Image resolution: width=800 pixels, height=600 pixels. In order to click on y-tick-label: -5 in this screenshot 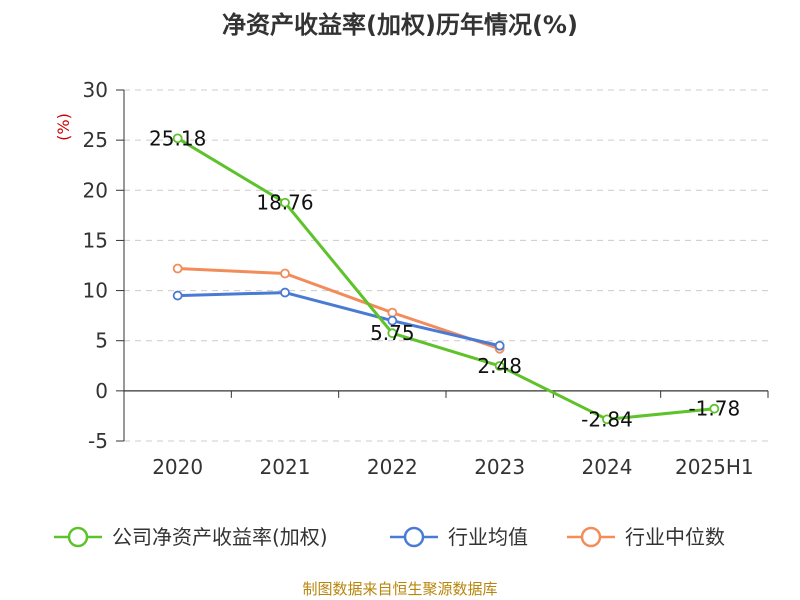, I will do `click(98, 441)`.